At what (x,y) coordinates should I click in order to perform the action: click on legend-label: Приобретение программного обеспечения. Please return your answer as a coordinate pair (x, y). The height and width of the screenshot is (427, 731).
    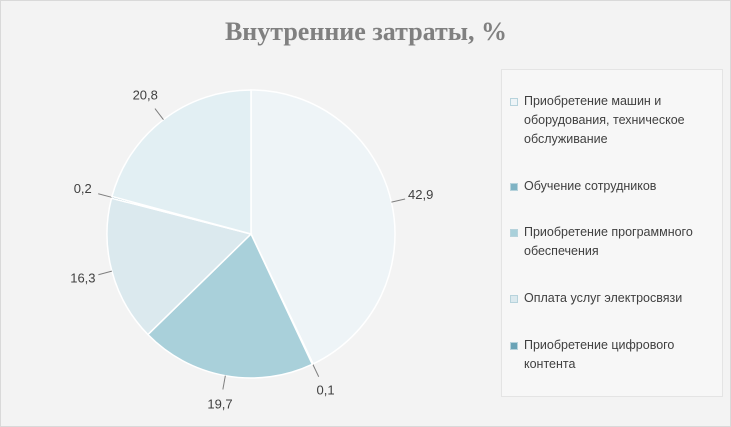
    Looking at the image, I should click on (608, 242).